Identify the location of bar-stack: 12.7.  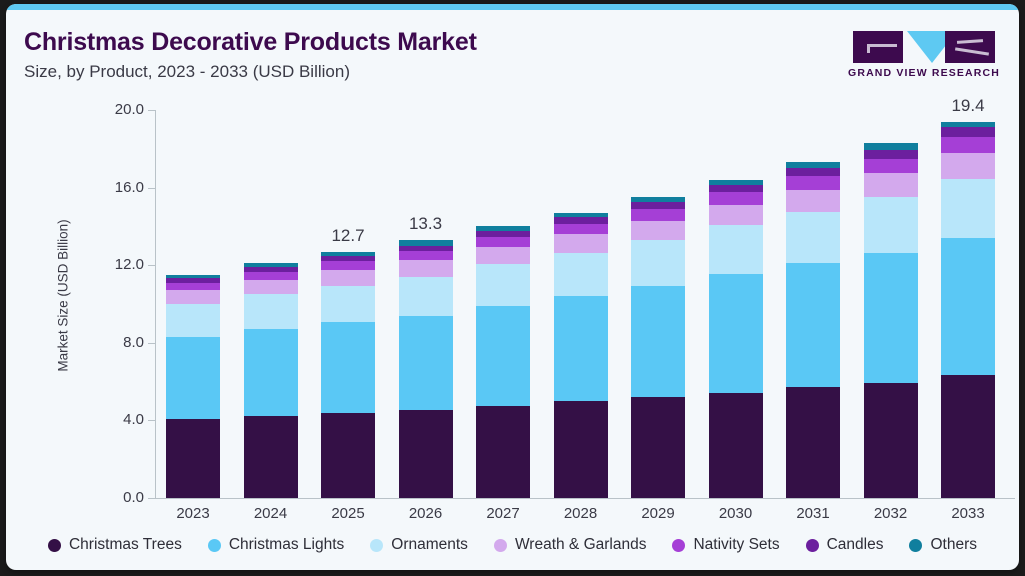
(348, 362).